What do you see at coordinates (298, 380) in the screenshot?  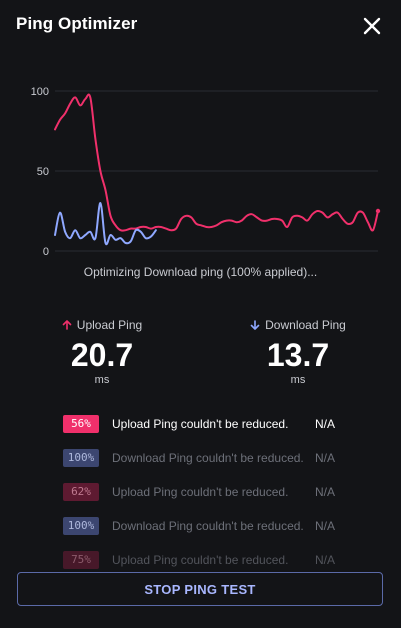 I see `download-ping-unit: ms` at bounding box center [298, 380].